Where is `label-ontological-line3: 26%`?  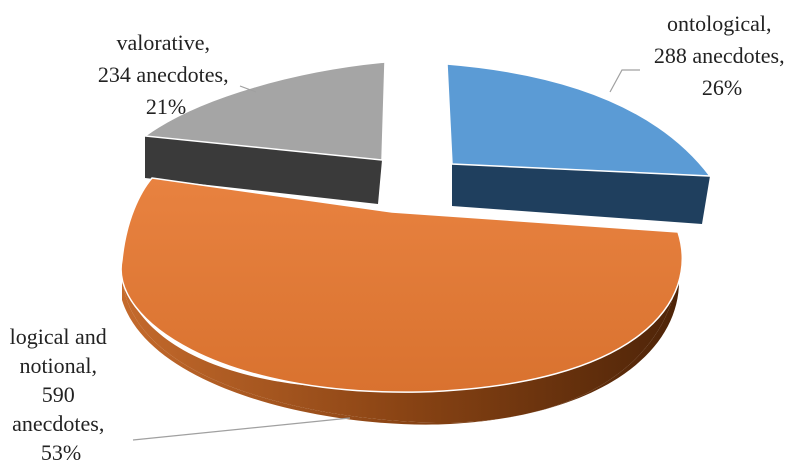 label-ontological-line3: 26% is located at coordinates (722, 87).